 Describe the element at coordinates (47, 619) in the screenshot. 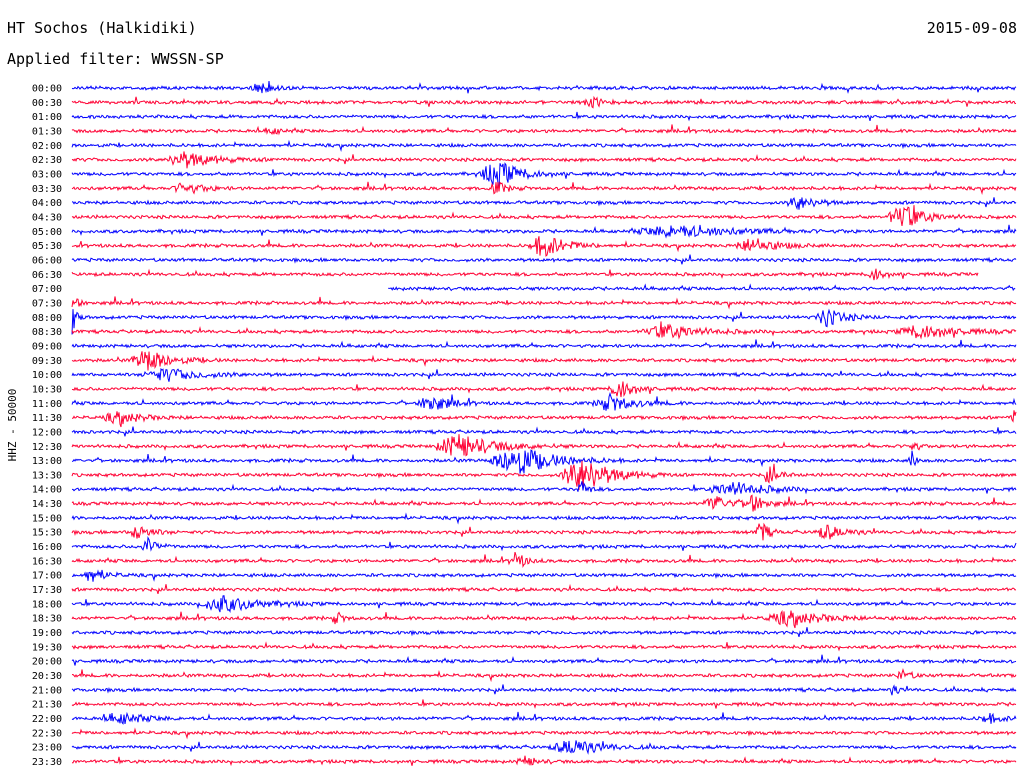

I see `tick-label-18-30: 18:30` at that location.